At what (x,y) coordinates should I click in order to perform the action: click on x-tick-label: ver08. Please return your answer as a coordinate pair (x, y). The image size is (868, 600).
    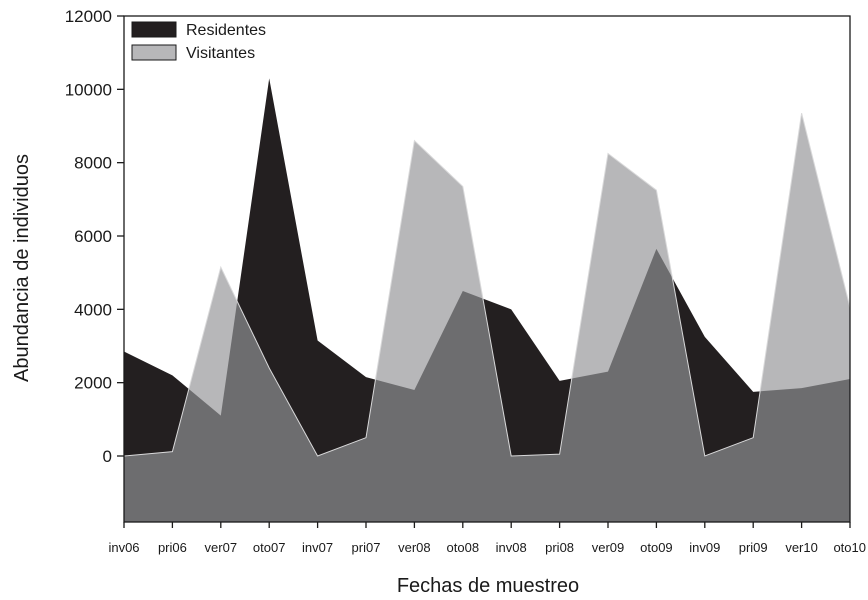
    Looking at the image, I should click on (414, 547).